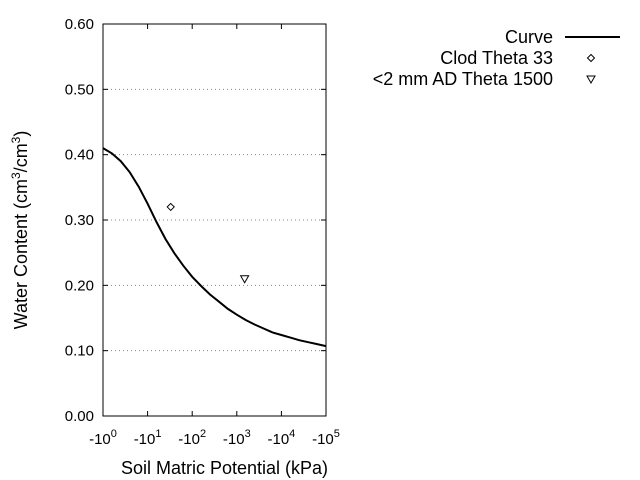  What do you see at coordinates (244, 279) in the screenshot?
I see `data-point-triangle` at bounding box center [244, 279].